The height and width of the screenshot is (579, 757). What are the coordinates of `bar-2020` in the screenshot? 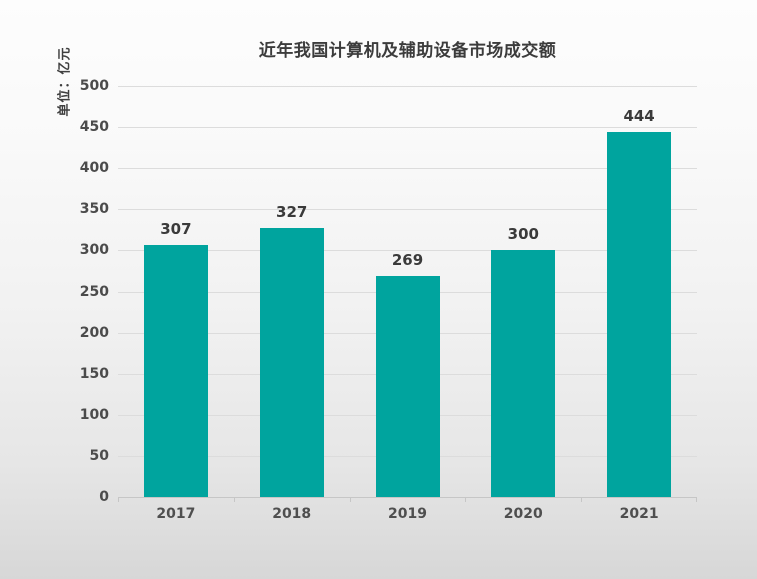 It's located at (523, 373).